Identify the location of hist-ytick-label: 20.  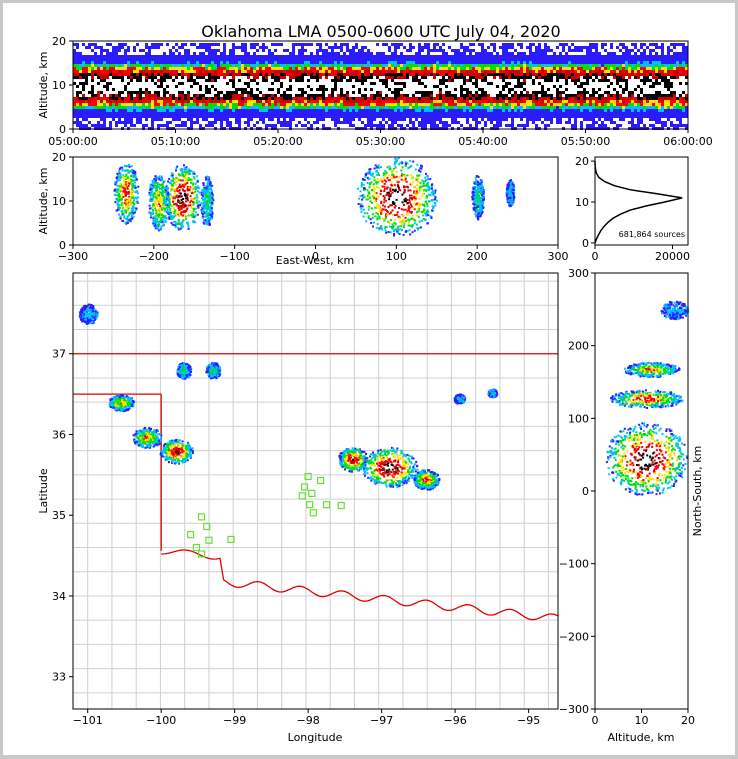
(582, 161).